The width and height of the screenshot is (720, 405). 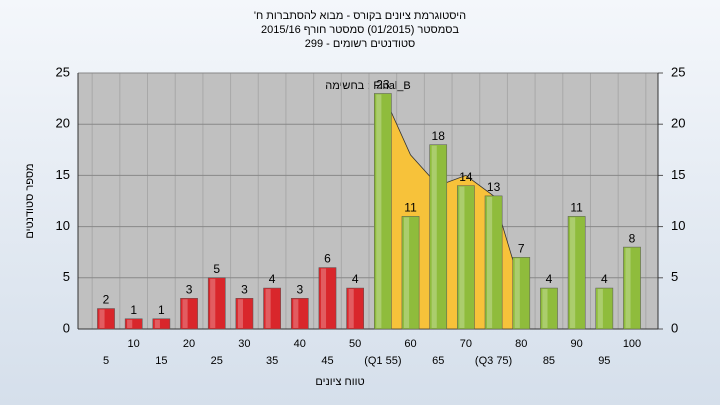 I want to click on x-tick-label: 60, so click(x=410, y=344).